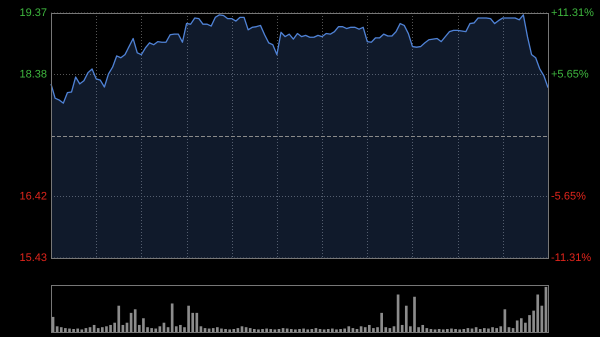 The image size is (600, 337). I want to click on y-tick-label: 16.42, so click(33, 196).